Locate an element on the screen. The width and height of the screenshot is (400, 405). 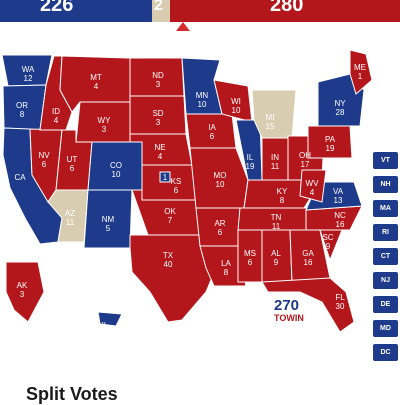
state-label-mt: MT is located at coordinates (96, 77).